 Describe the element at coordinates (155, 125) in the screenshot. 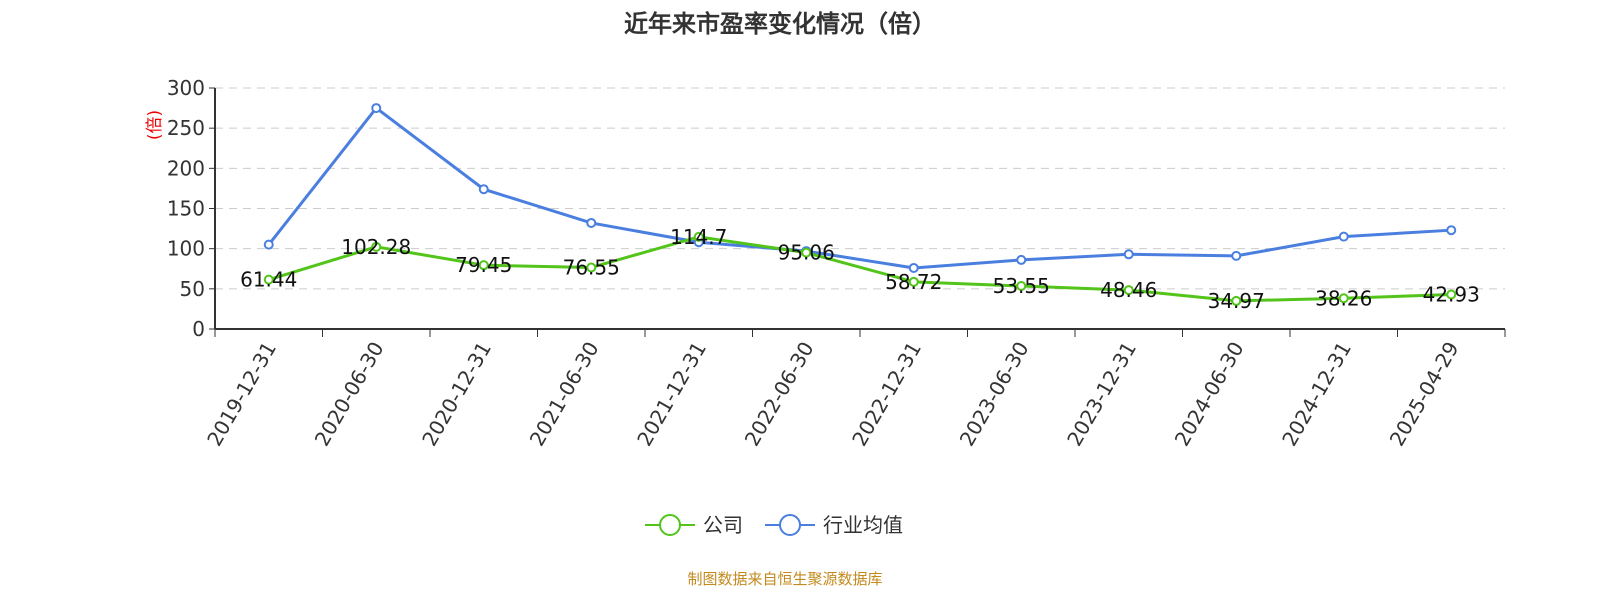

I see `y-axis-label: (倍)` at that location.